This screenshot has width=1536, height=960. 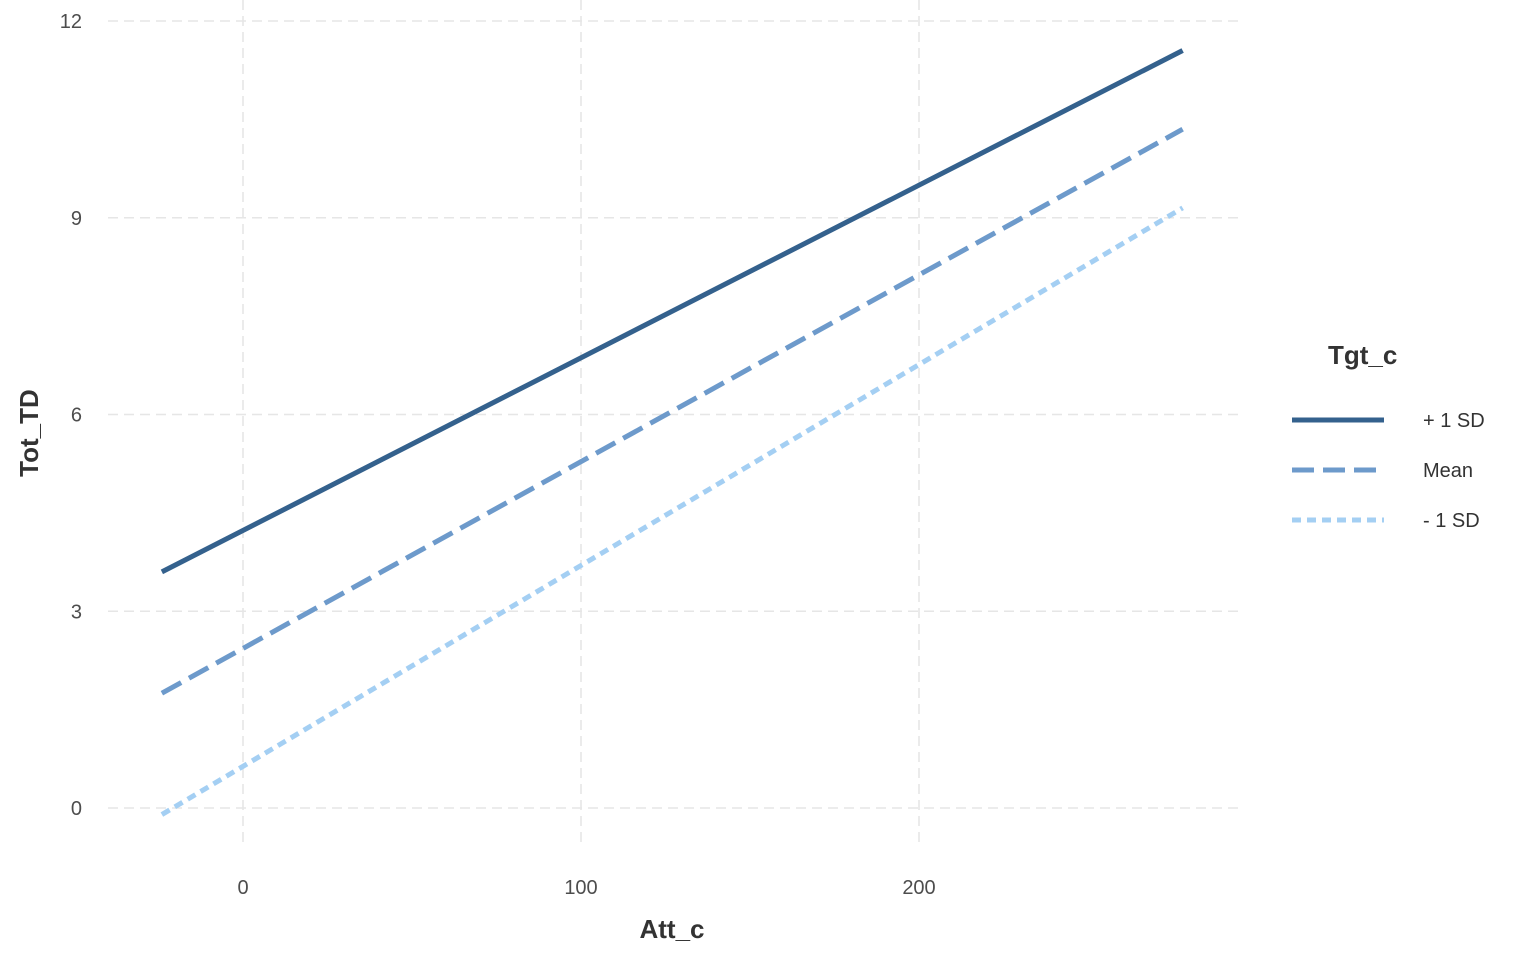 I want to click on y-axis-title: Tot_TD, so click(x=29, y=433).